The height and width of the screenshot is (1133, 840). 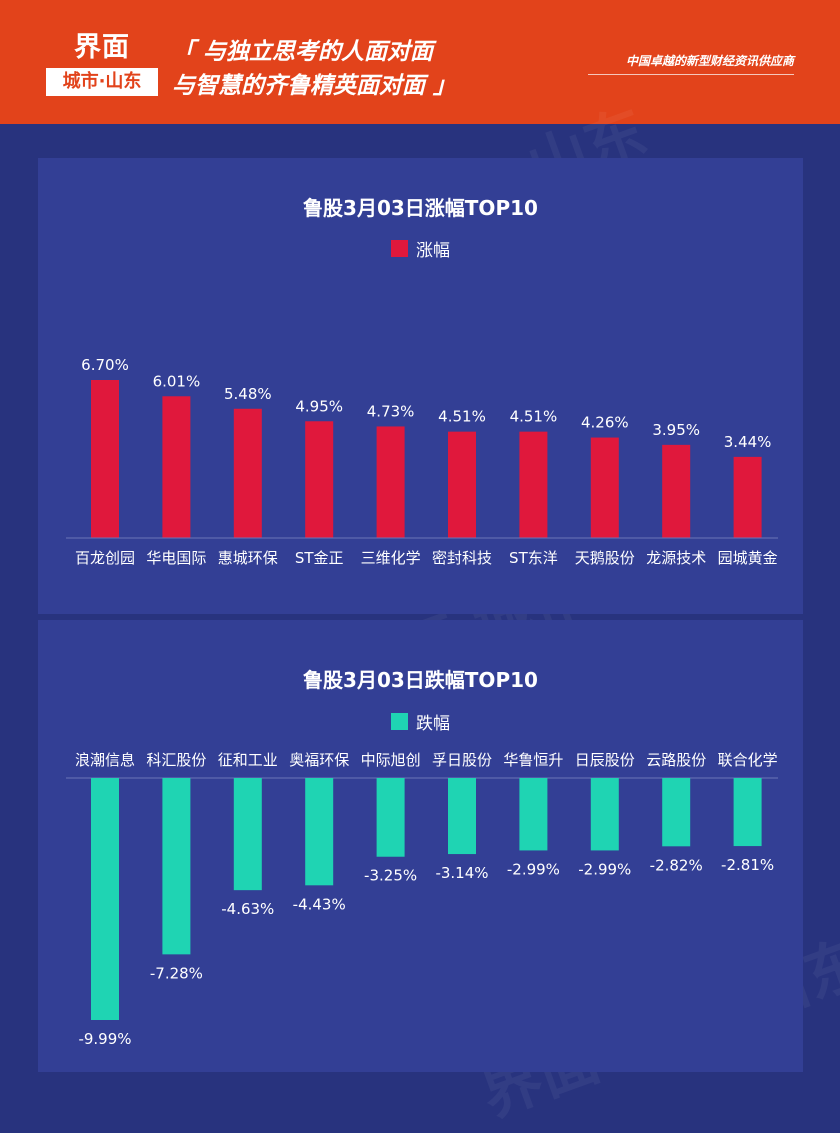 What do you see at coordinates (176, 558) in the screenshot?
I see `category-label: 华电国际` at bounding box center [176, 558].